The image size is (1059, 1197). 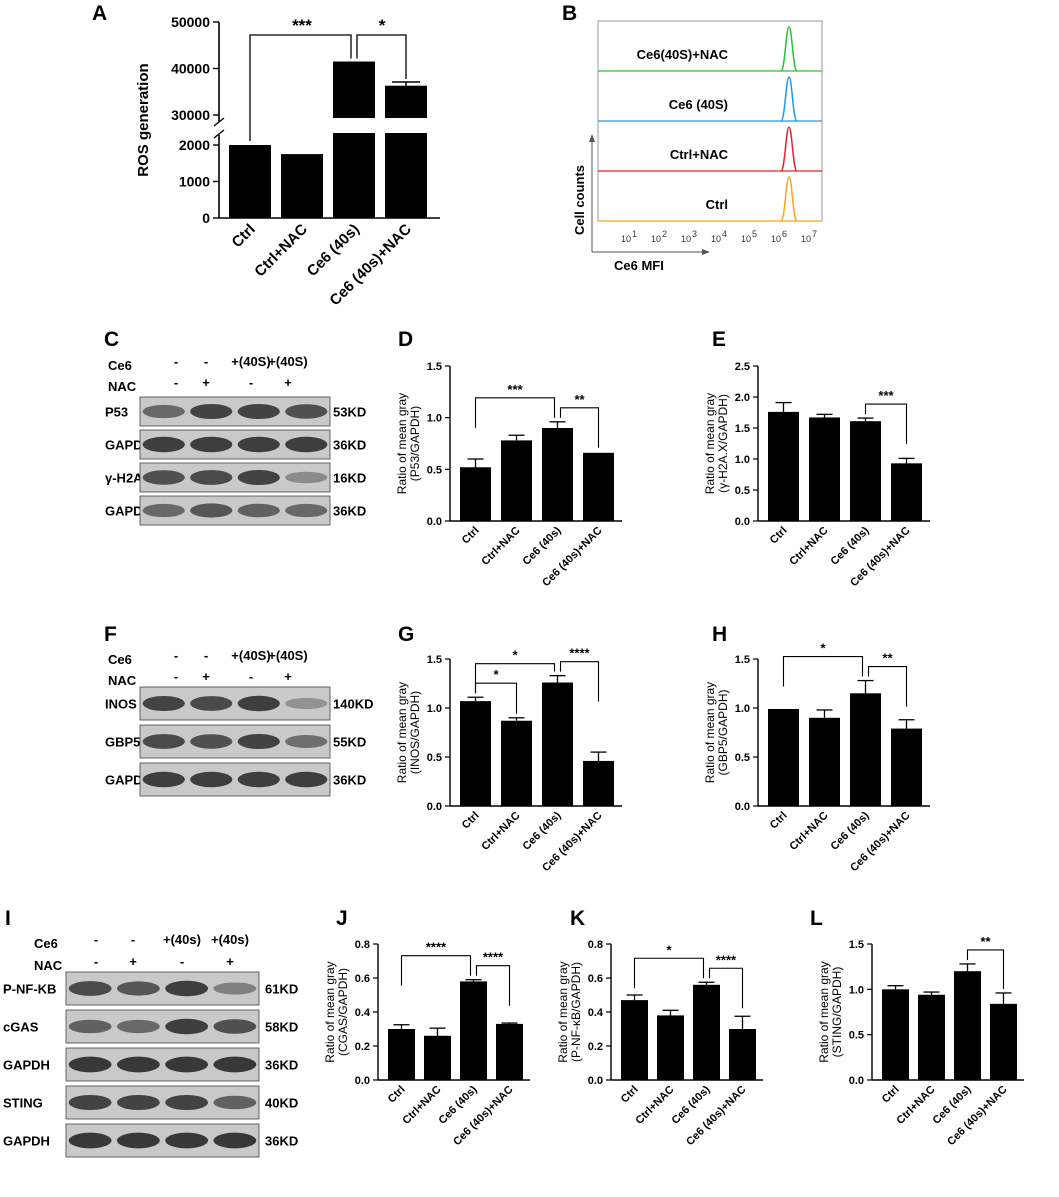 I want to click on j-y-tick-label: 0.4, so click(x=363, y=1013).